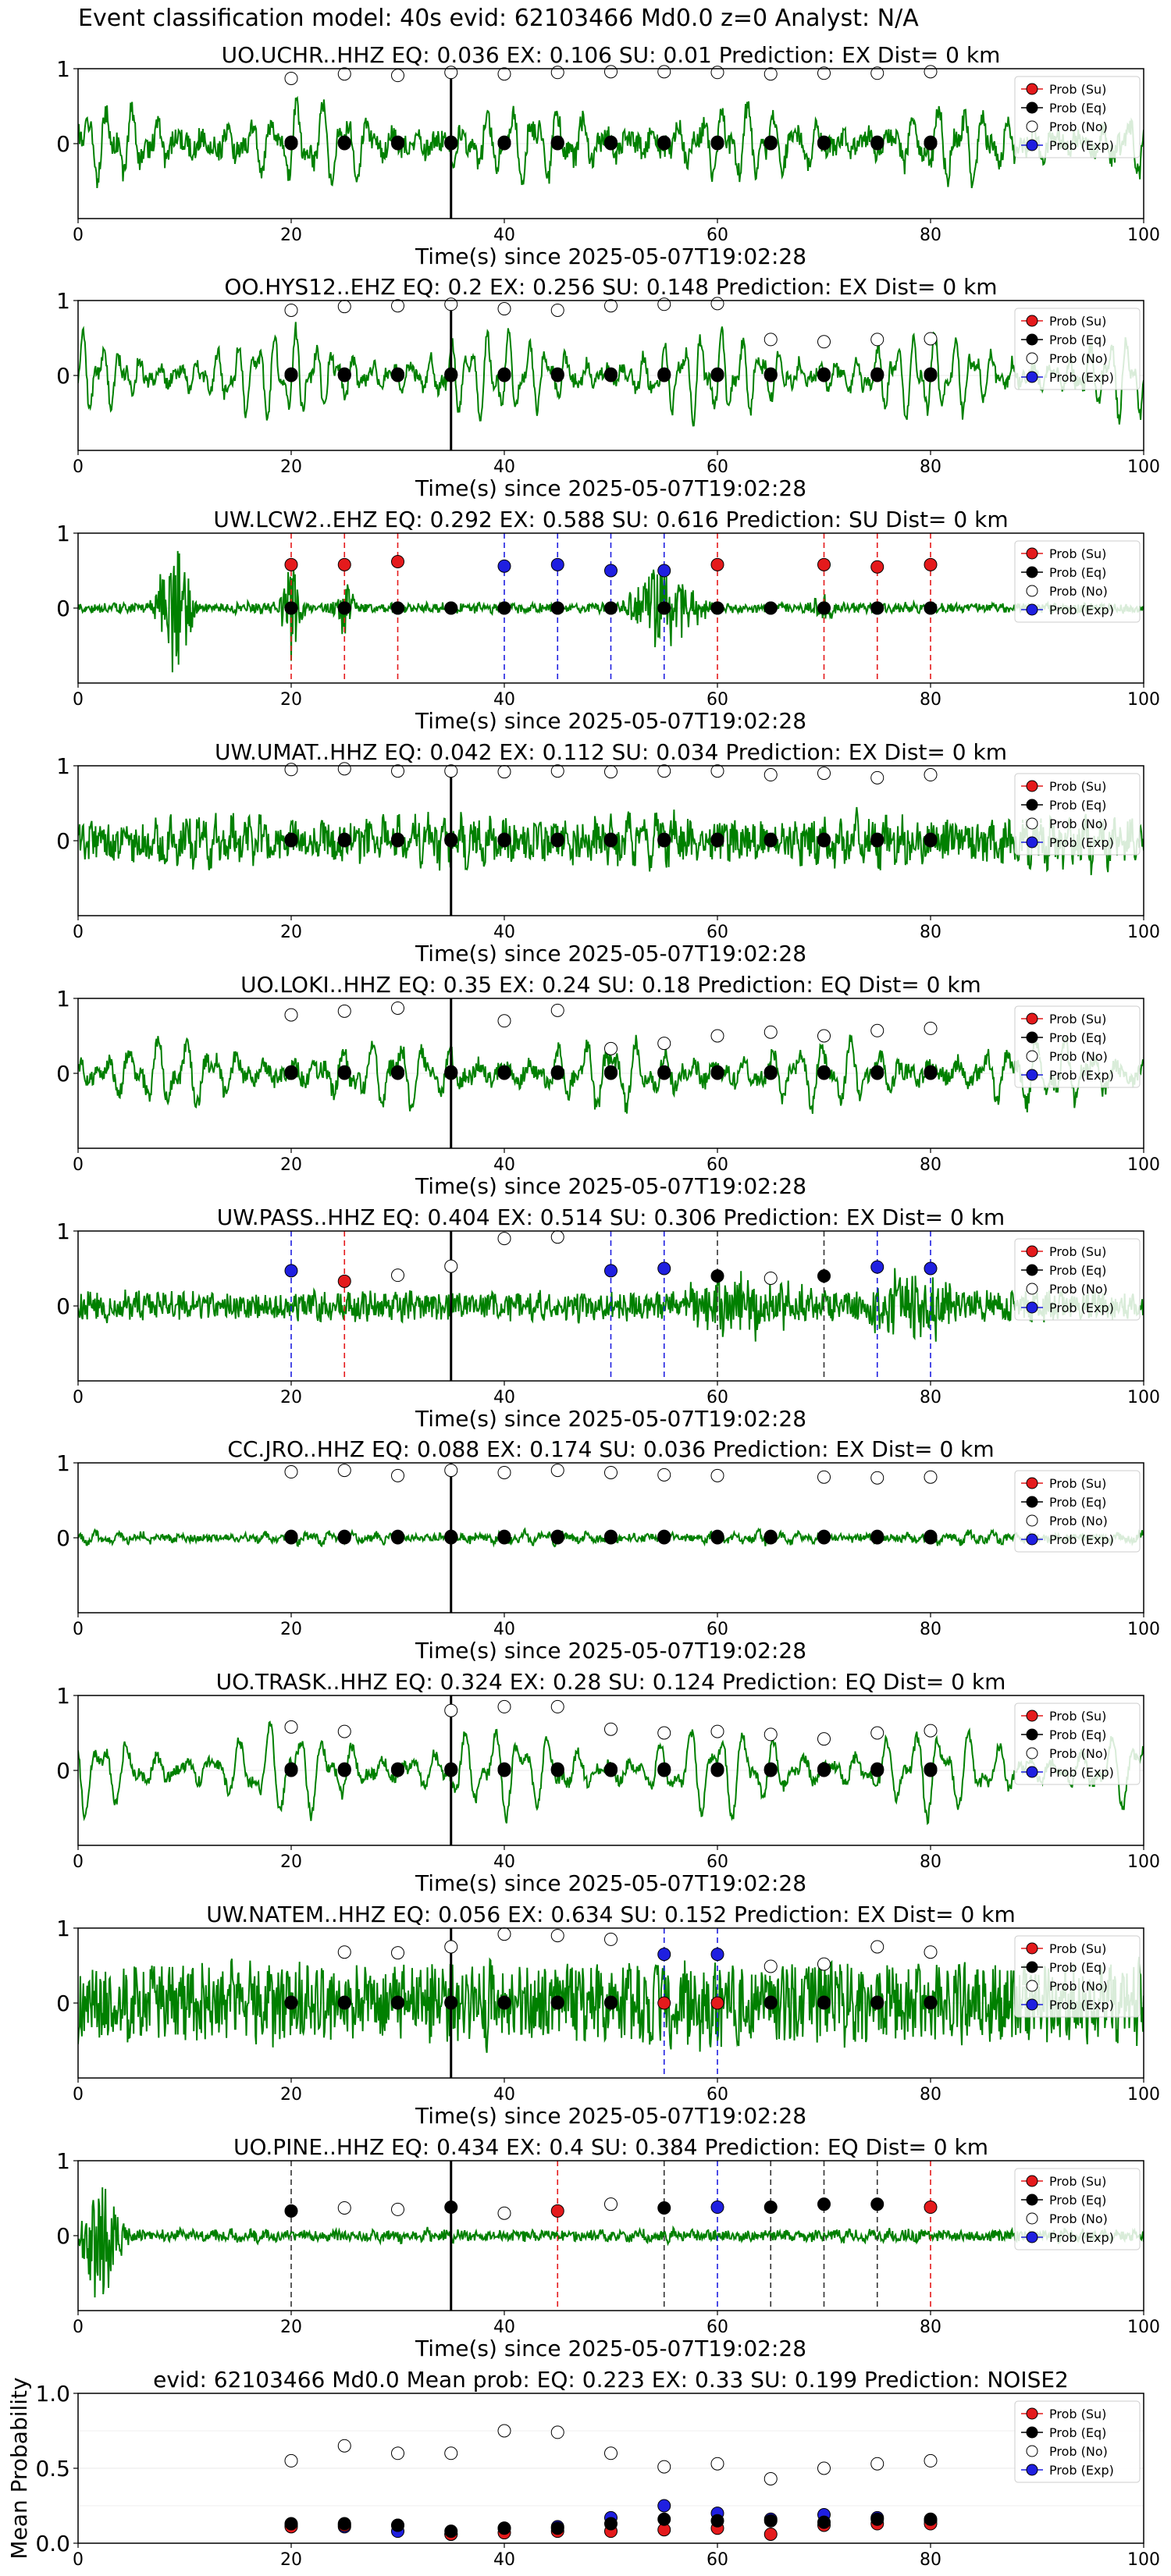 The height and width of the screenshot is (2576, 1171). I want to click on x-tick-label: 40, so click(504, 1629).